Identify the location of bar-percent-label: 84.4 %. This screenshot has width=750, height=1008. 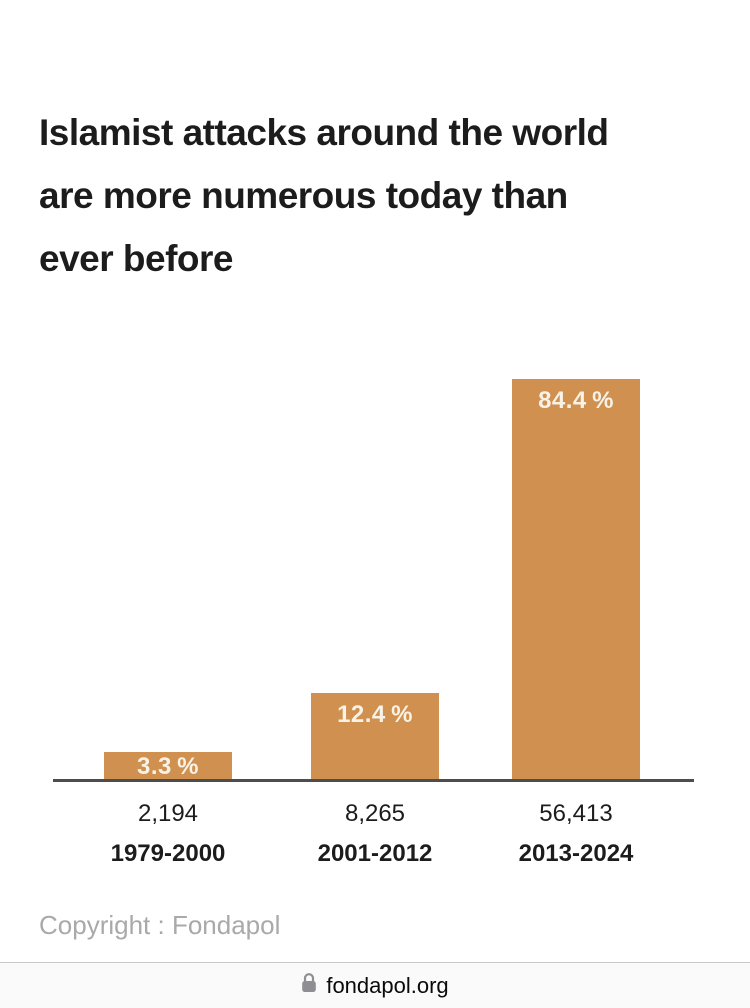
(576, 400).